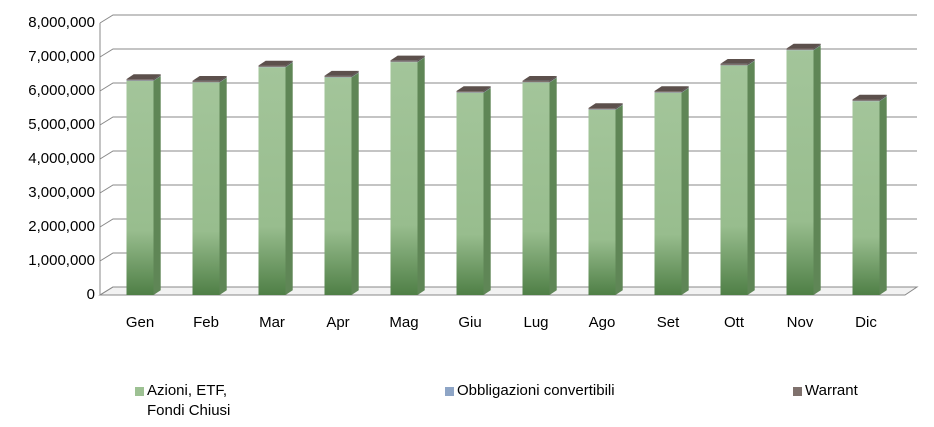  Describe the element at coordinates (831, 390) in the screenshot. I see `legend-label: Warrant` at that location.